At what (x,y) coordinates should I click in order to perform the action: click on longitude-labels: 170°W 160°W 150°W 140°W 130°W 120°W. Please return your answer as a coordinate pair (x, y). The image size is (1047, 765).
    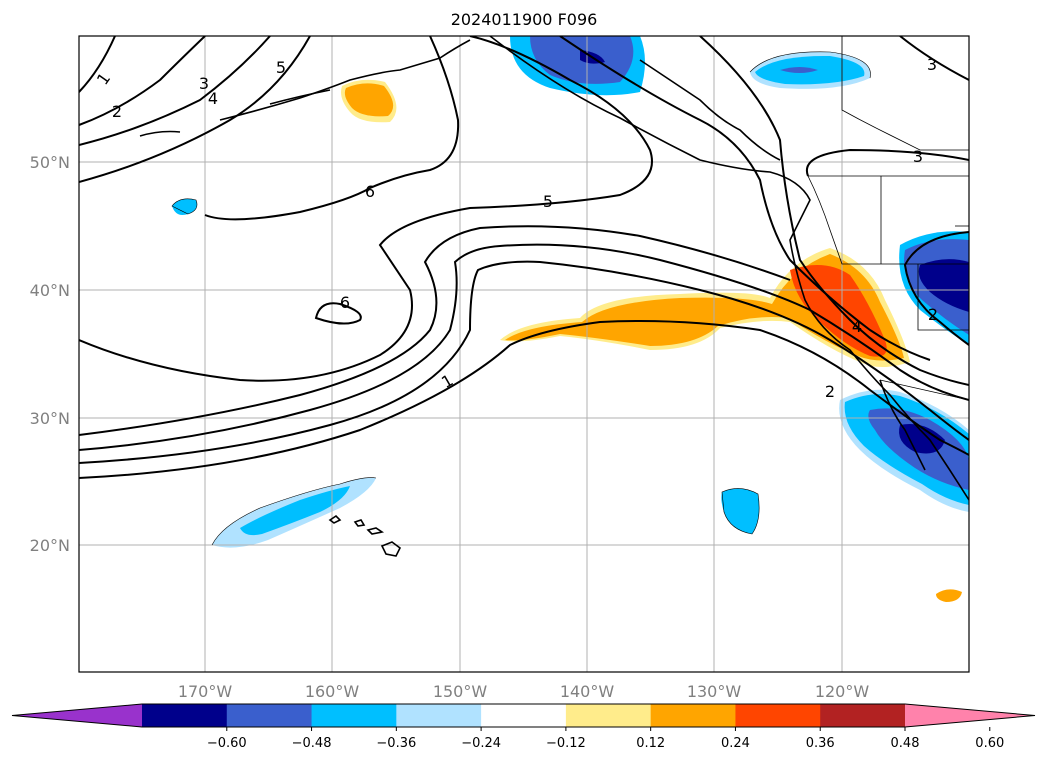
    Looking at the image, I should click on (524, 691).